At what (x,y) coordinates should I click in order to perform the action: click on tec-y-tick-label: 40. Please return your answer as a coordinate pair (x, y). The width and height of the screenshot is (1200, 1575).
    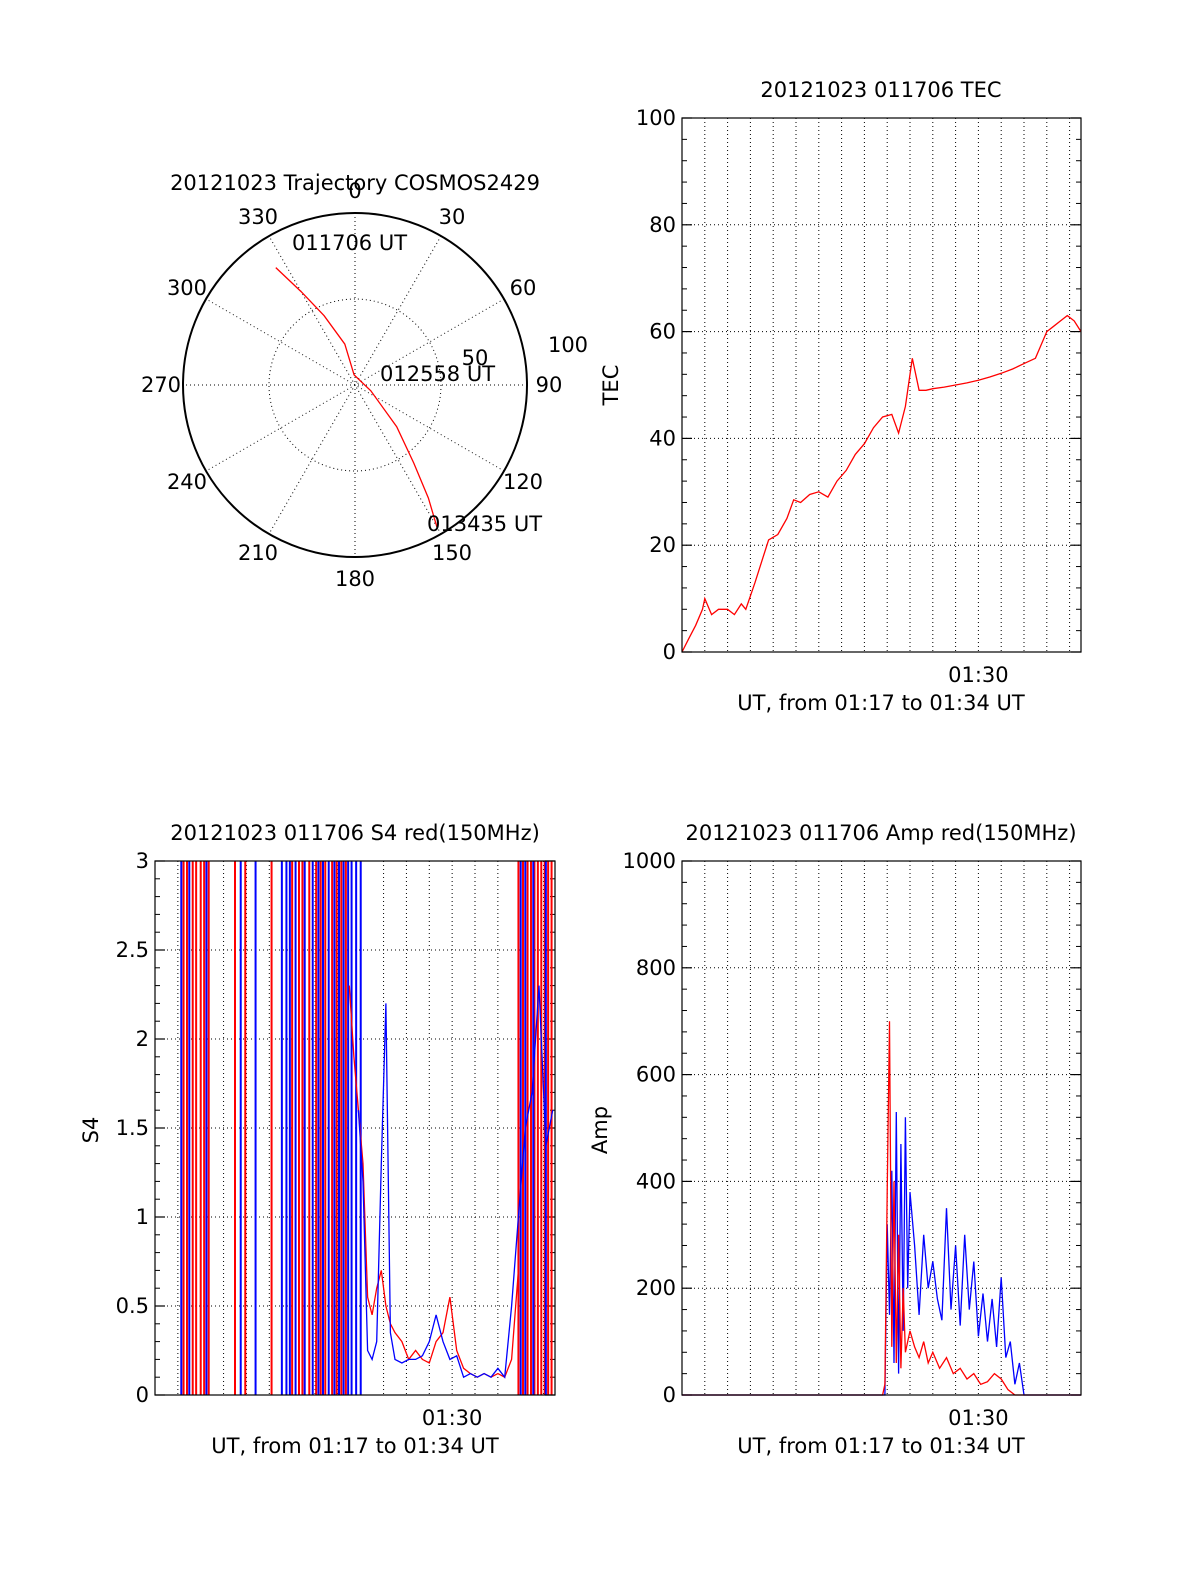
    Looking at the image, I should click on (662, 438).